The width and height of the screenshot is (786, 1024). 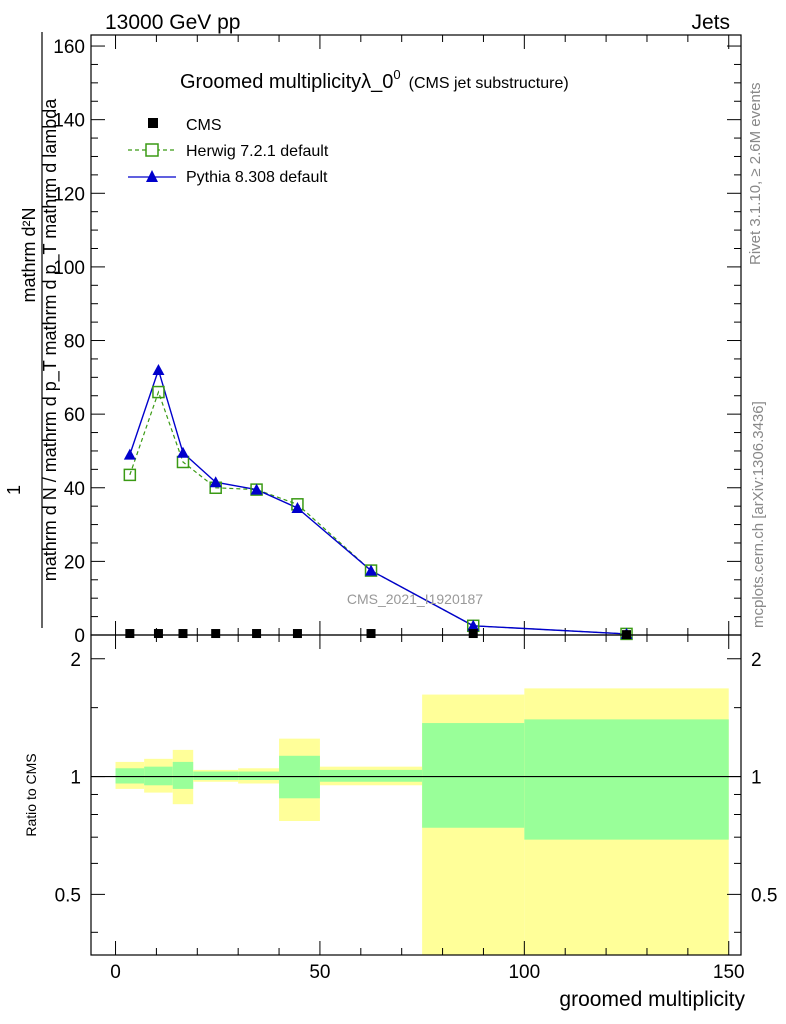 I want to click on y-label-prefix: 1, so click(x=14, y=490).